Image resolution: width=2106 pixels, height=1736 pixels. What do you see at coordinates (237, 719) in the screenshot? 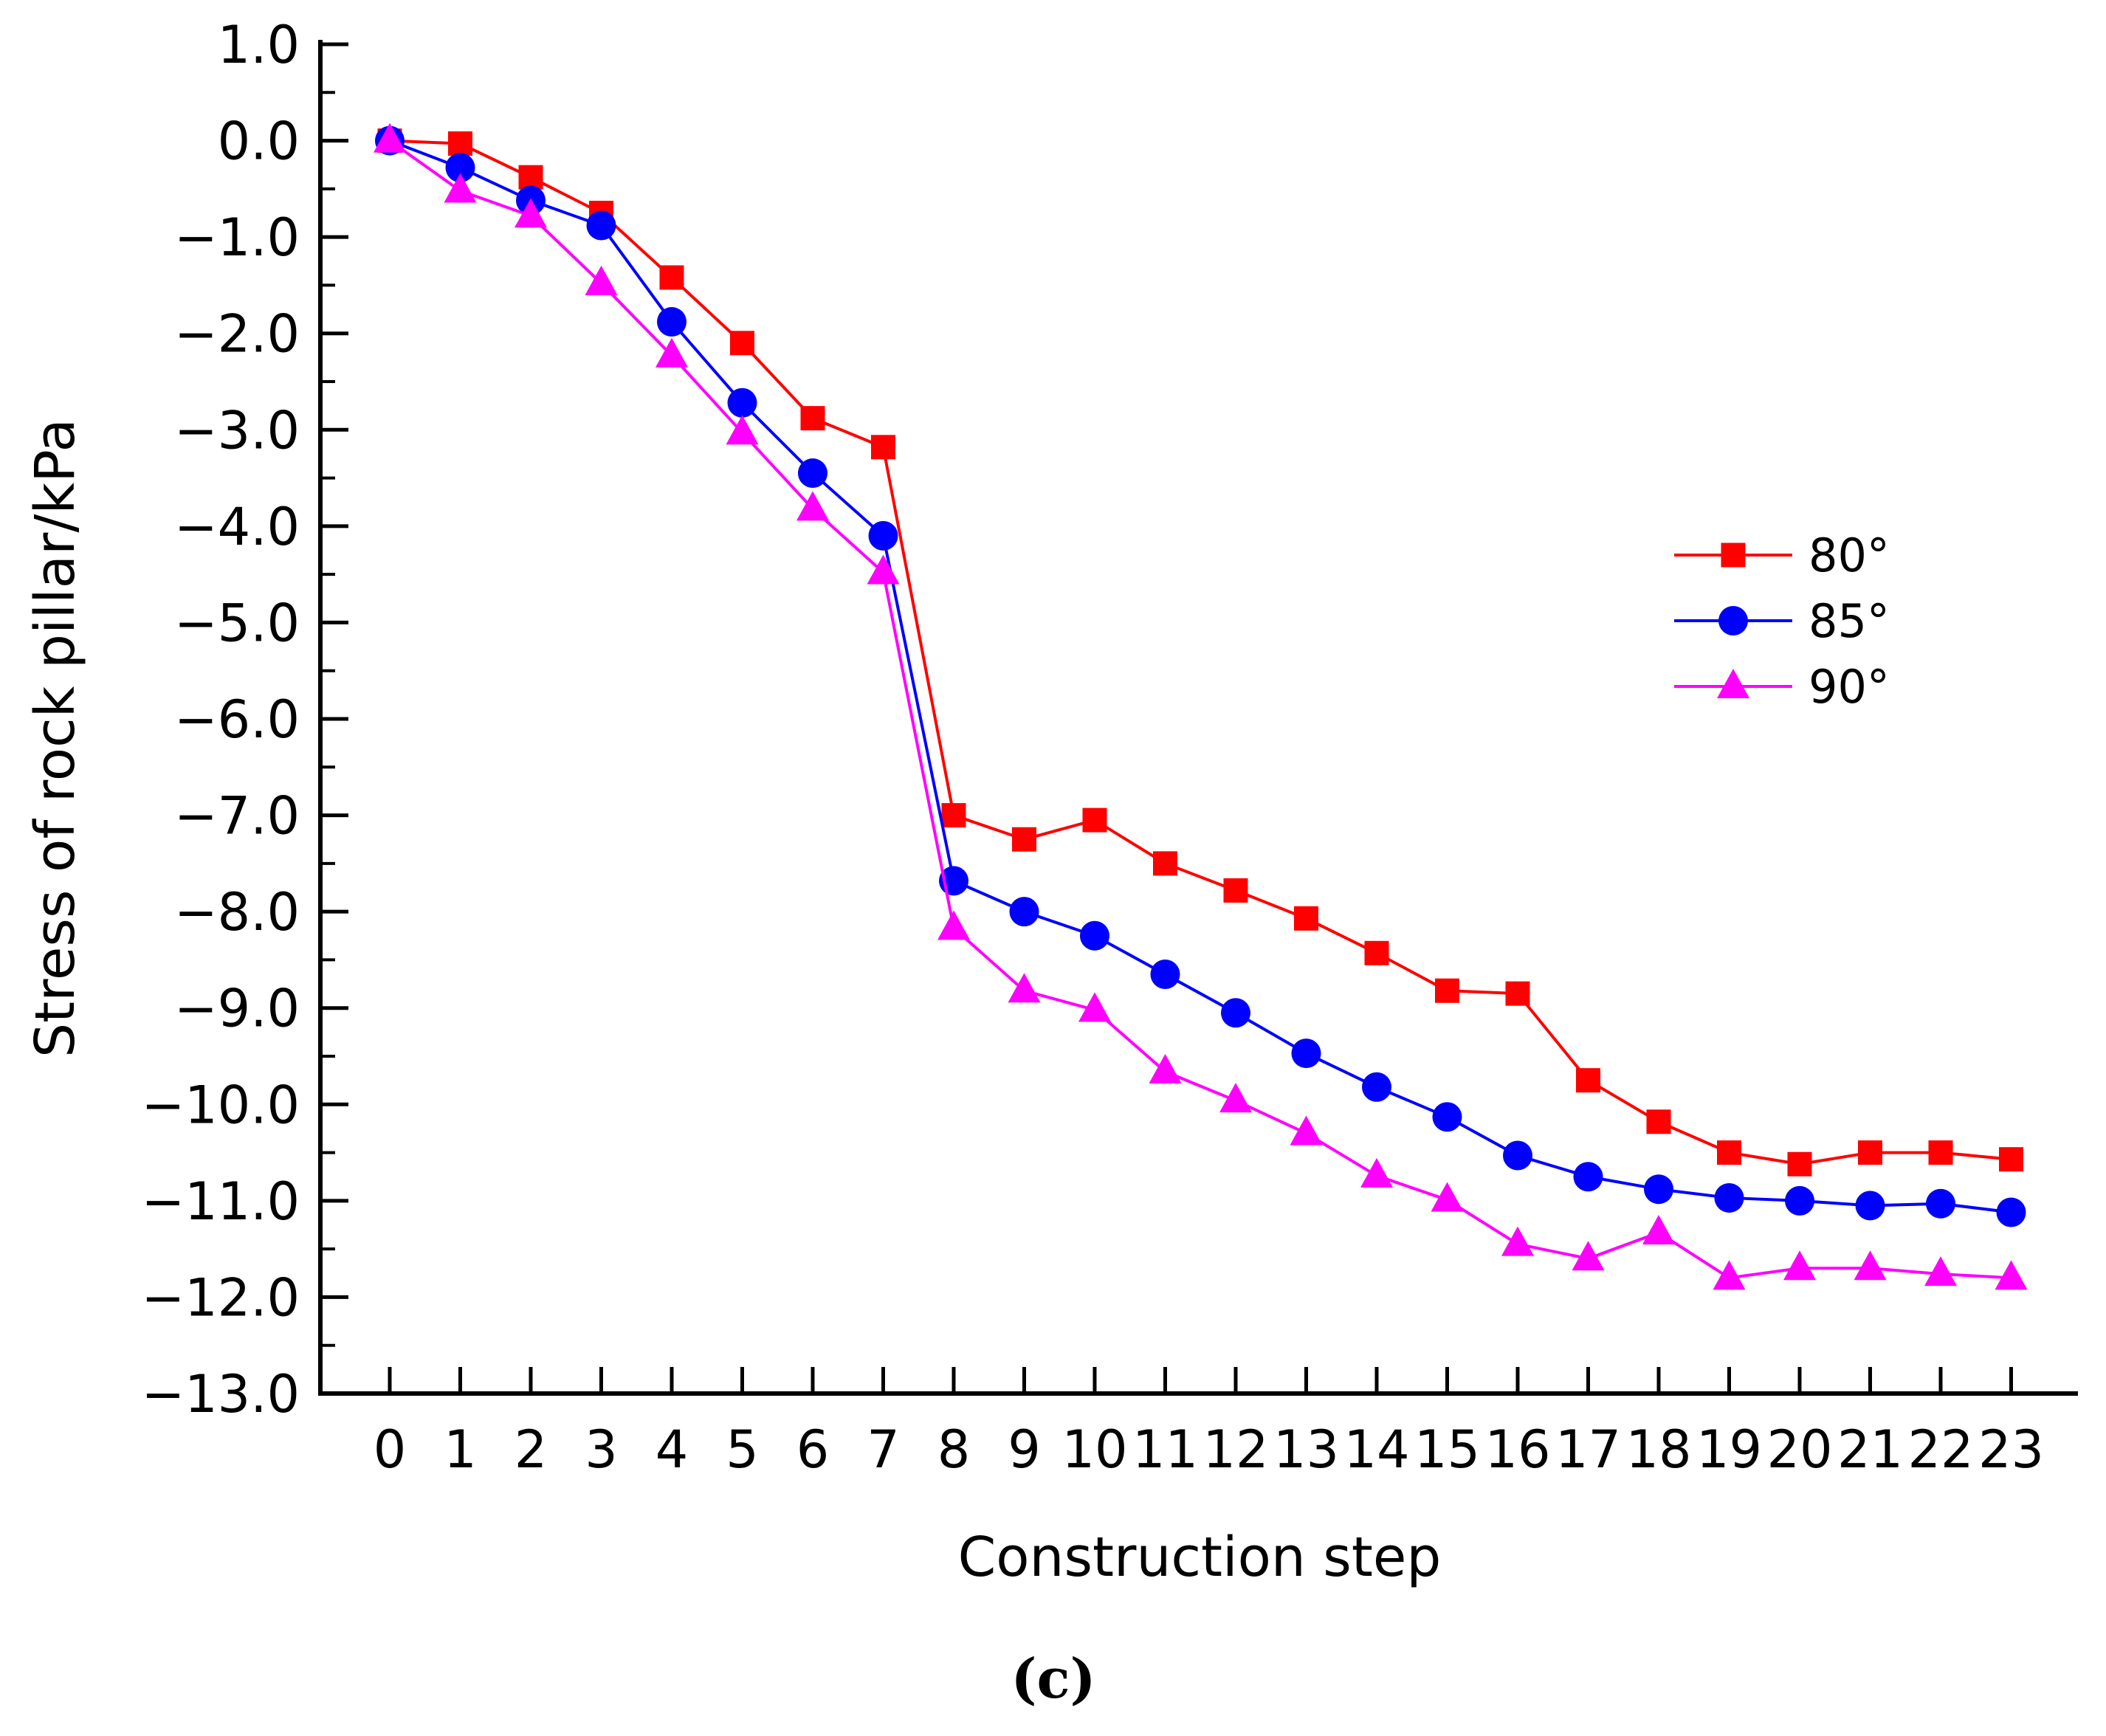
I see `y-tick-label: −6.0` at bounding box center [237, 719].